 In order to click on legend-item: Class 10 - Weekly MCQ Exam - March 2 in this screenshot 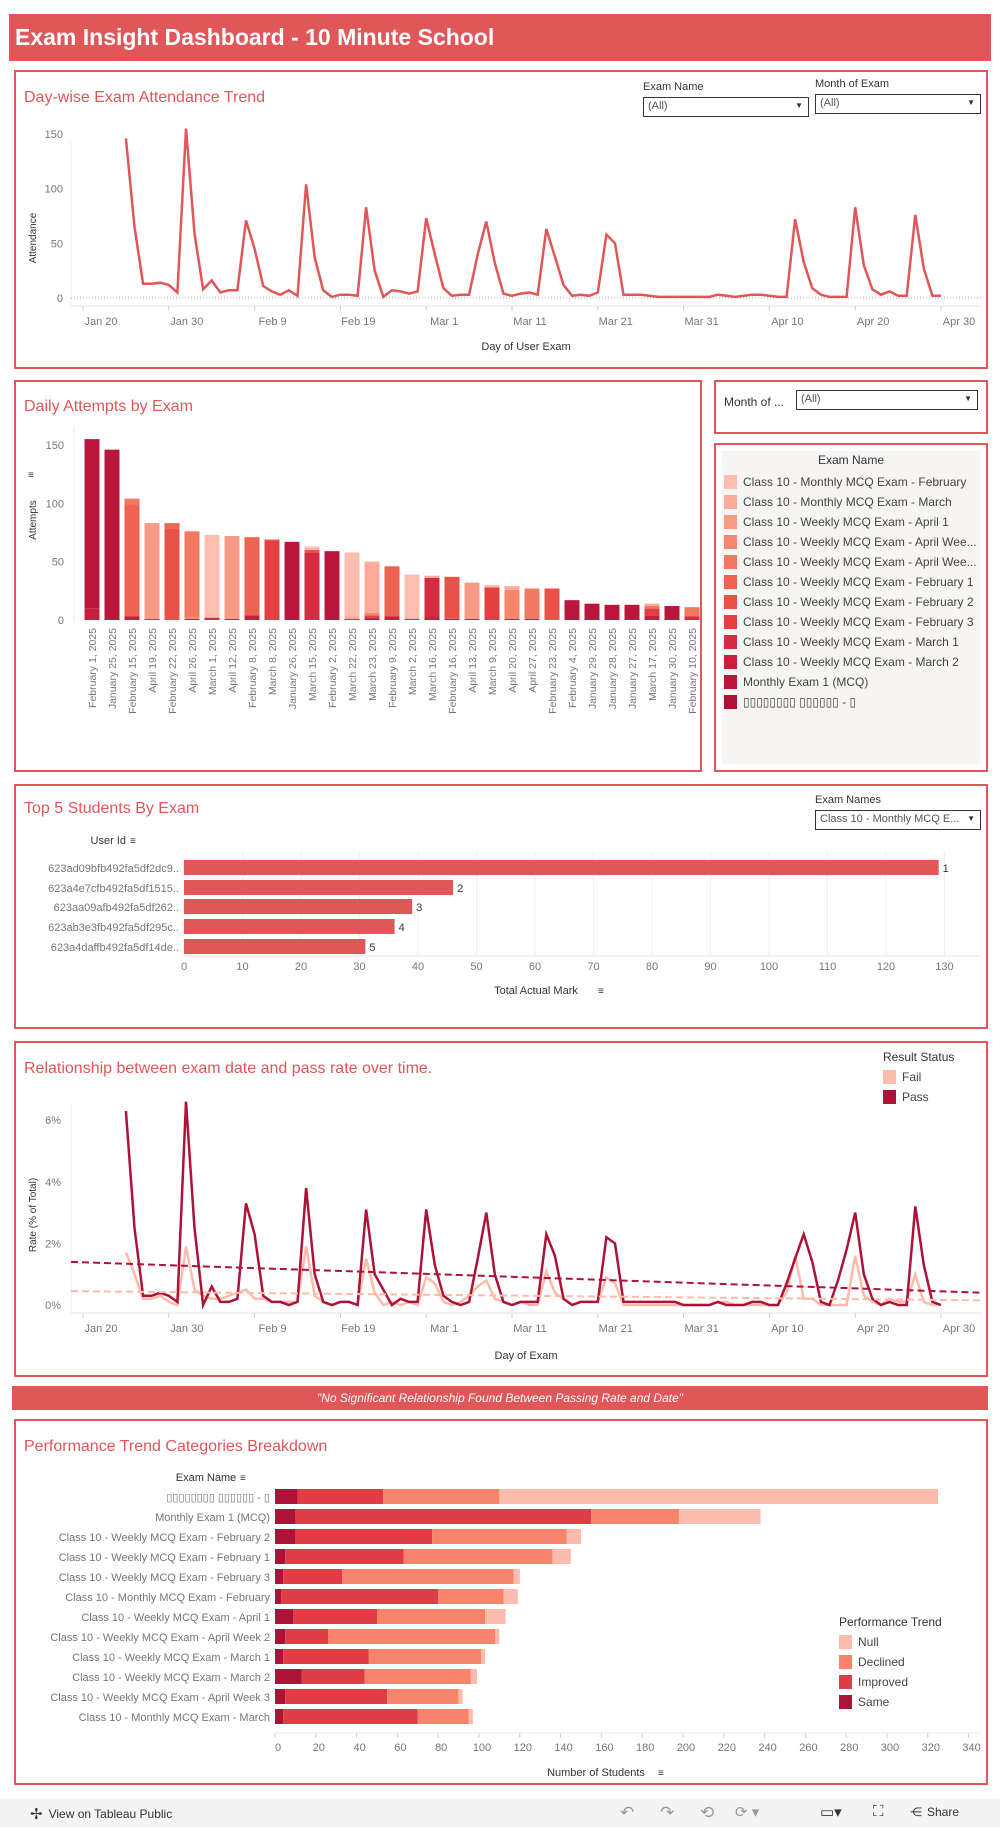, I will do `click(841, 662)`.